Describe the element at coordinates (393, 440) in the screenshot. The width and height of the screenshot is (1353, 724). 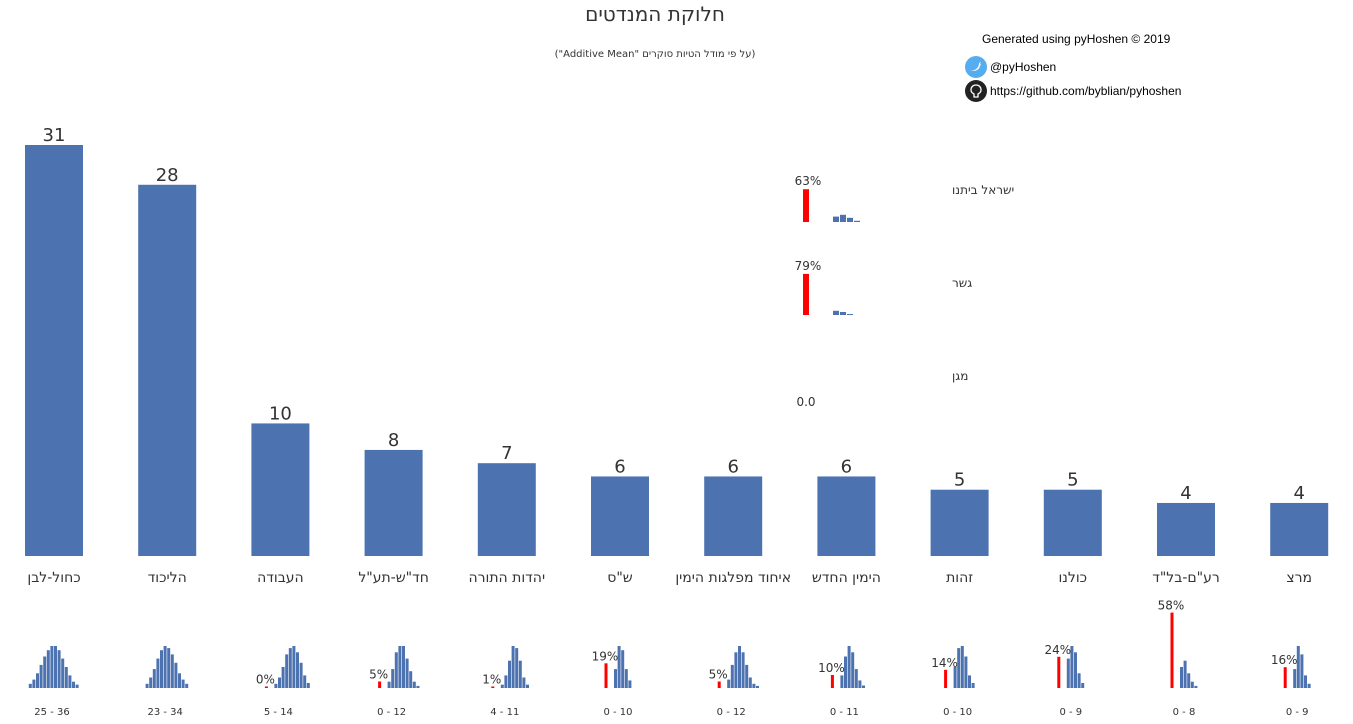
I see `seat-value-label: 8` at that location.